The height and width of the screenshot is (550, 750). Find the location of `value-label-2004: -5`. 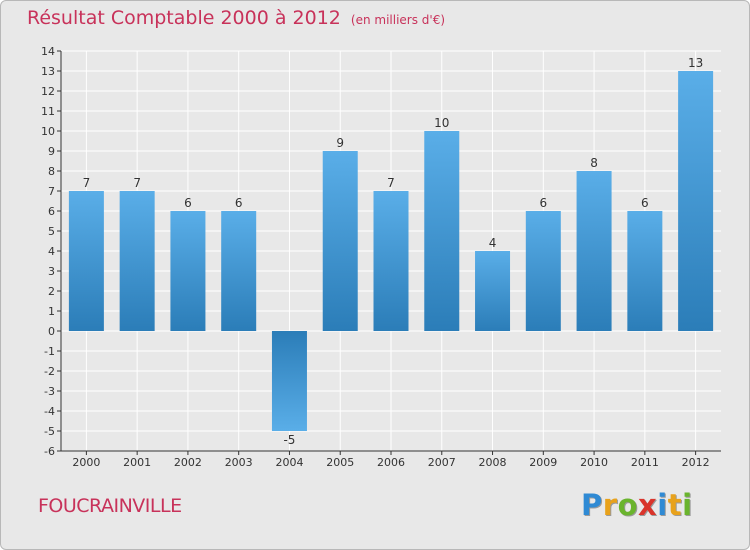

value-label-2004: -5 is located at coordinates (289, 440).